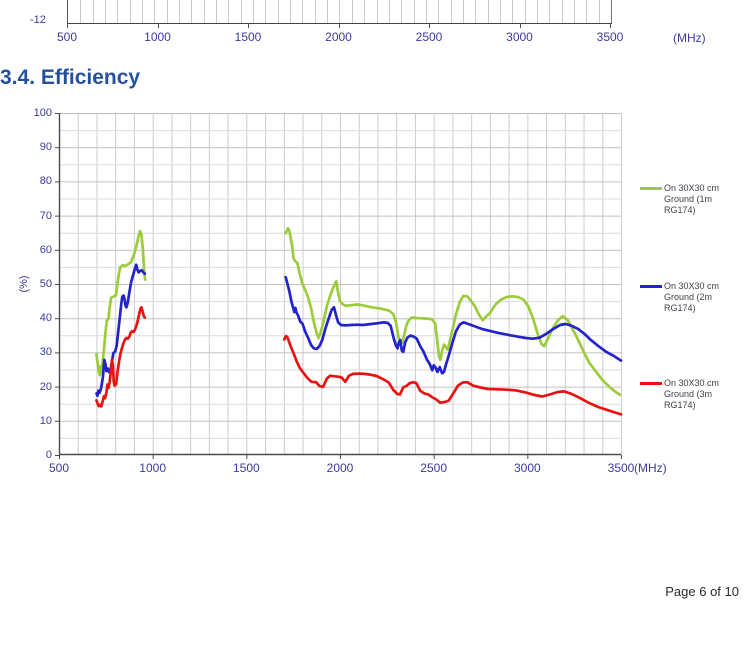 This screenshot has height=650, width=750. I want to click on previous-chart-plot-area, so click(339, 12).